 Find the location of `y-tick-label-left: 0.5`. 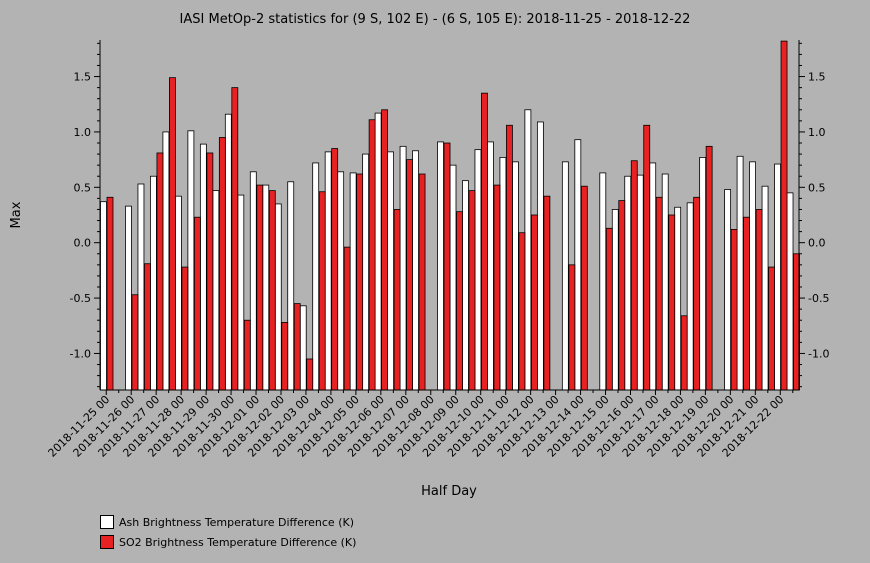

y-tick-label-left: 0.5 is located at coordinates (83, 187).